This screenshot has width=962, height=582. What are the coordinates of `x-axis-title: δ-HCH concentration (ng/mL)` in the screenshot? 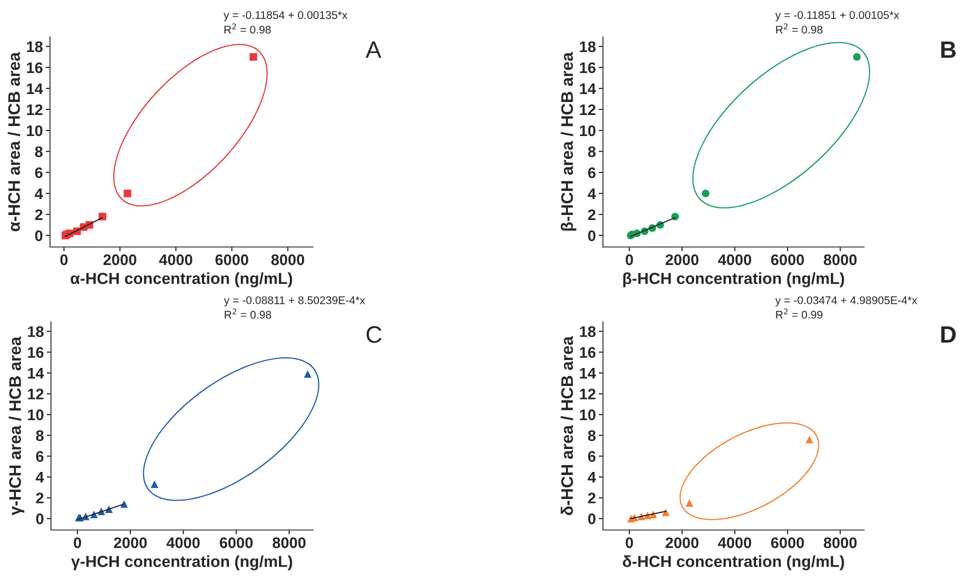 It's located at (733, 562).